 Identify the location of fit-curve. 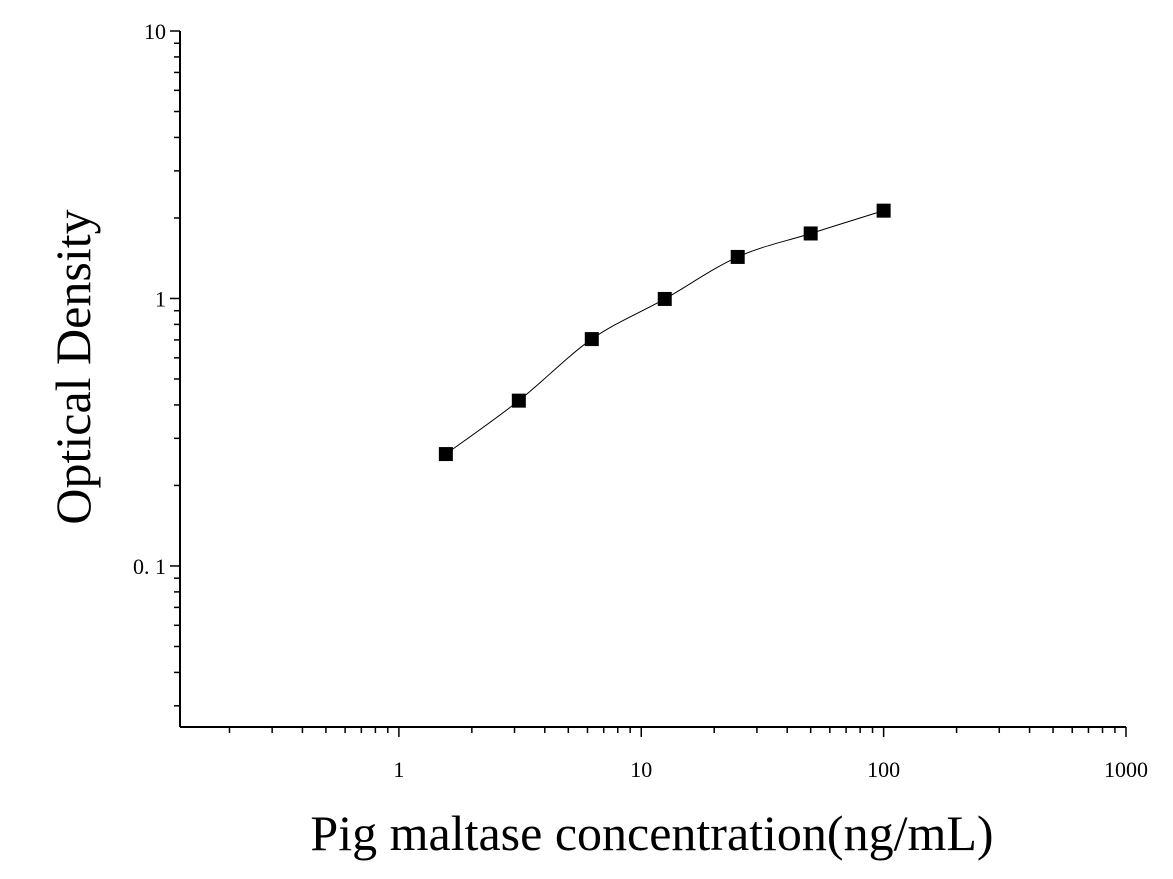
(664, 332).